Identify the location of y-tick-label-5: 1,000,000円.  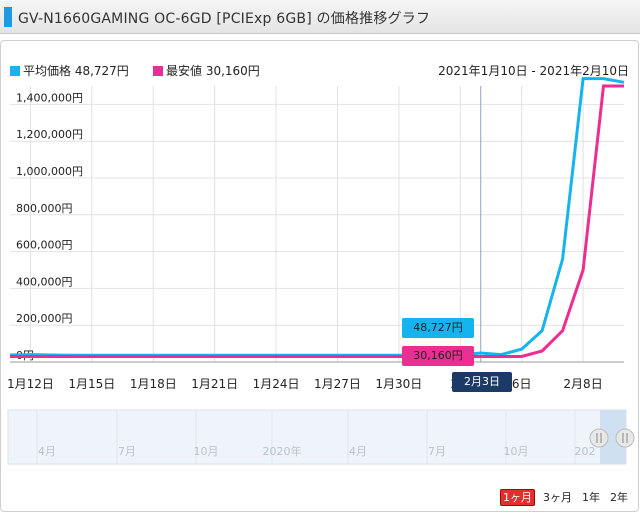
(49, 171).